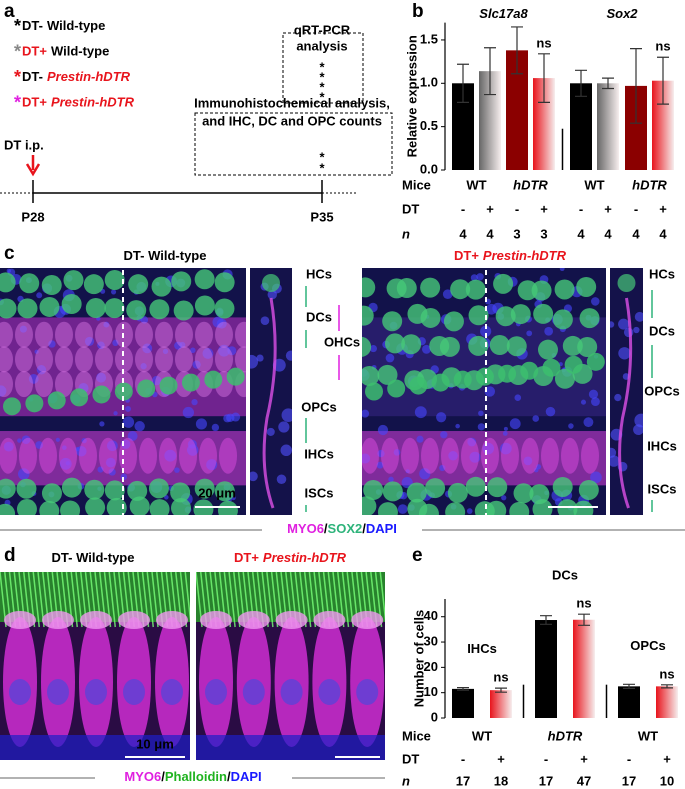 This screenshot has width=685, height=789. Describe the element at coordinates (24, 144) in the screenshot. I see `injection-label: DT i.p.` at that location.